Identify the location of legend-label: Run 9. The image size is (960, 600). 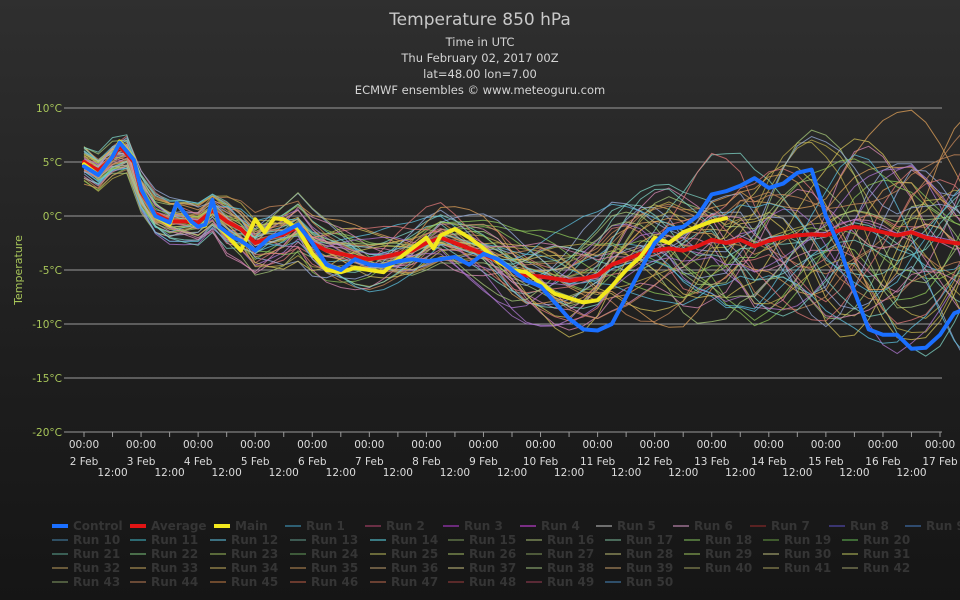
(943, 526).